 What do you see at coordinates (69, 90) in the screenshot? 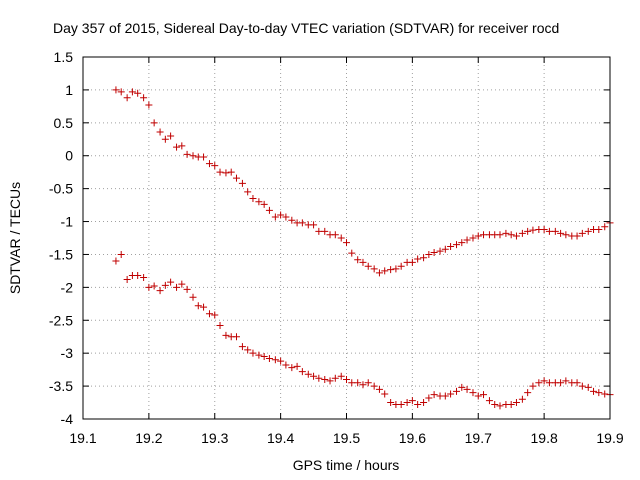
I see `y-tick-label: 1` at bounding box center [69, 90].